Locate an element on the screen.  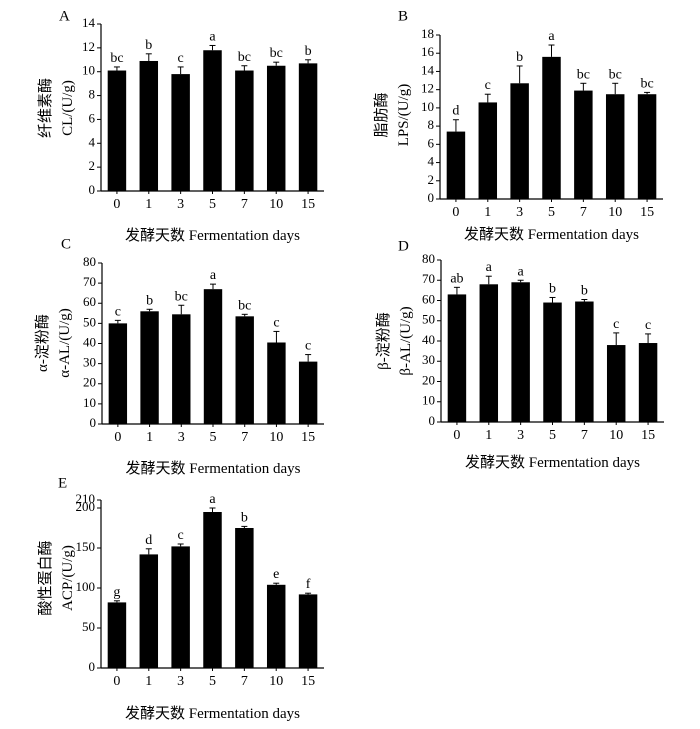
y-axis-title: β-AL/(U/g) is located at coordinates (406, 340).